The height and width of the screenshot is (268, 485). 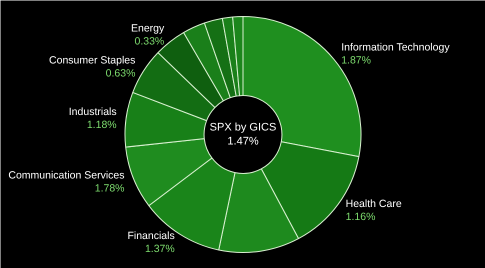 What do you see at coordinates (361, 217) in the screenshot?
I see `text: 1.16%` at bounding box center [361, 217].